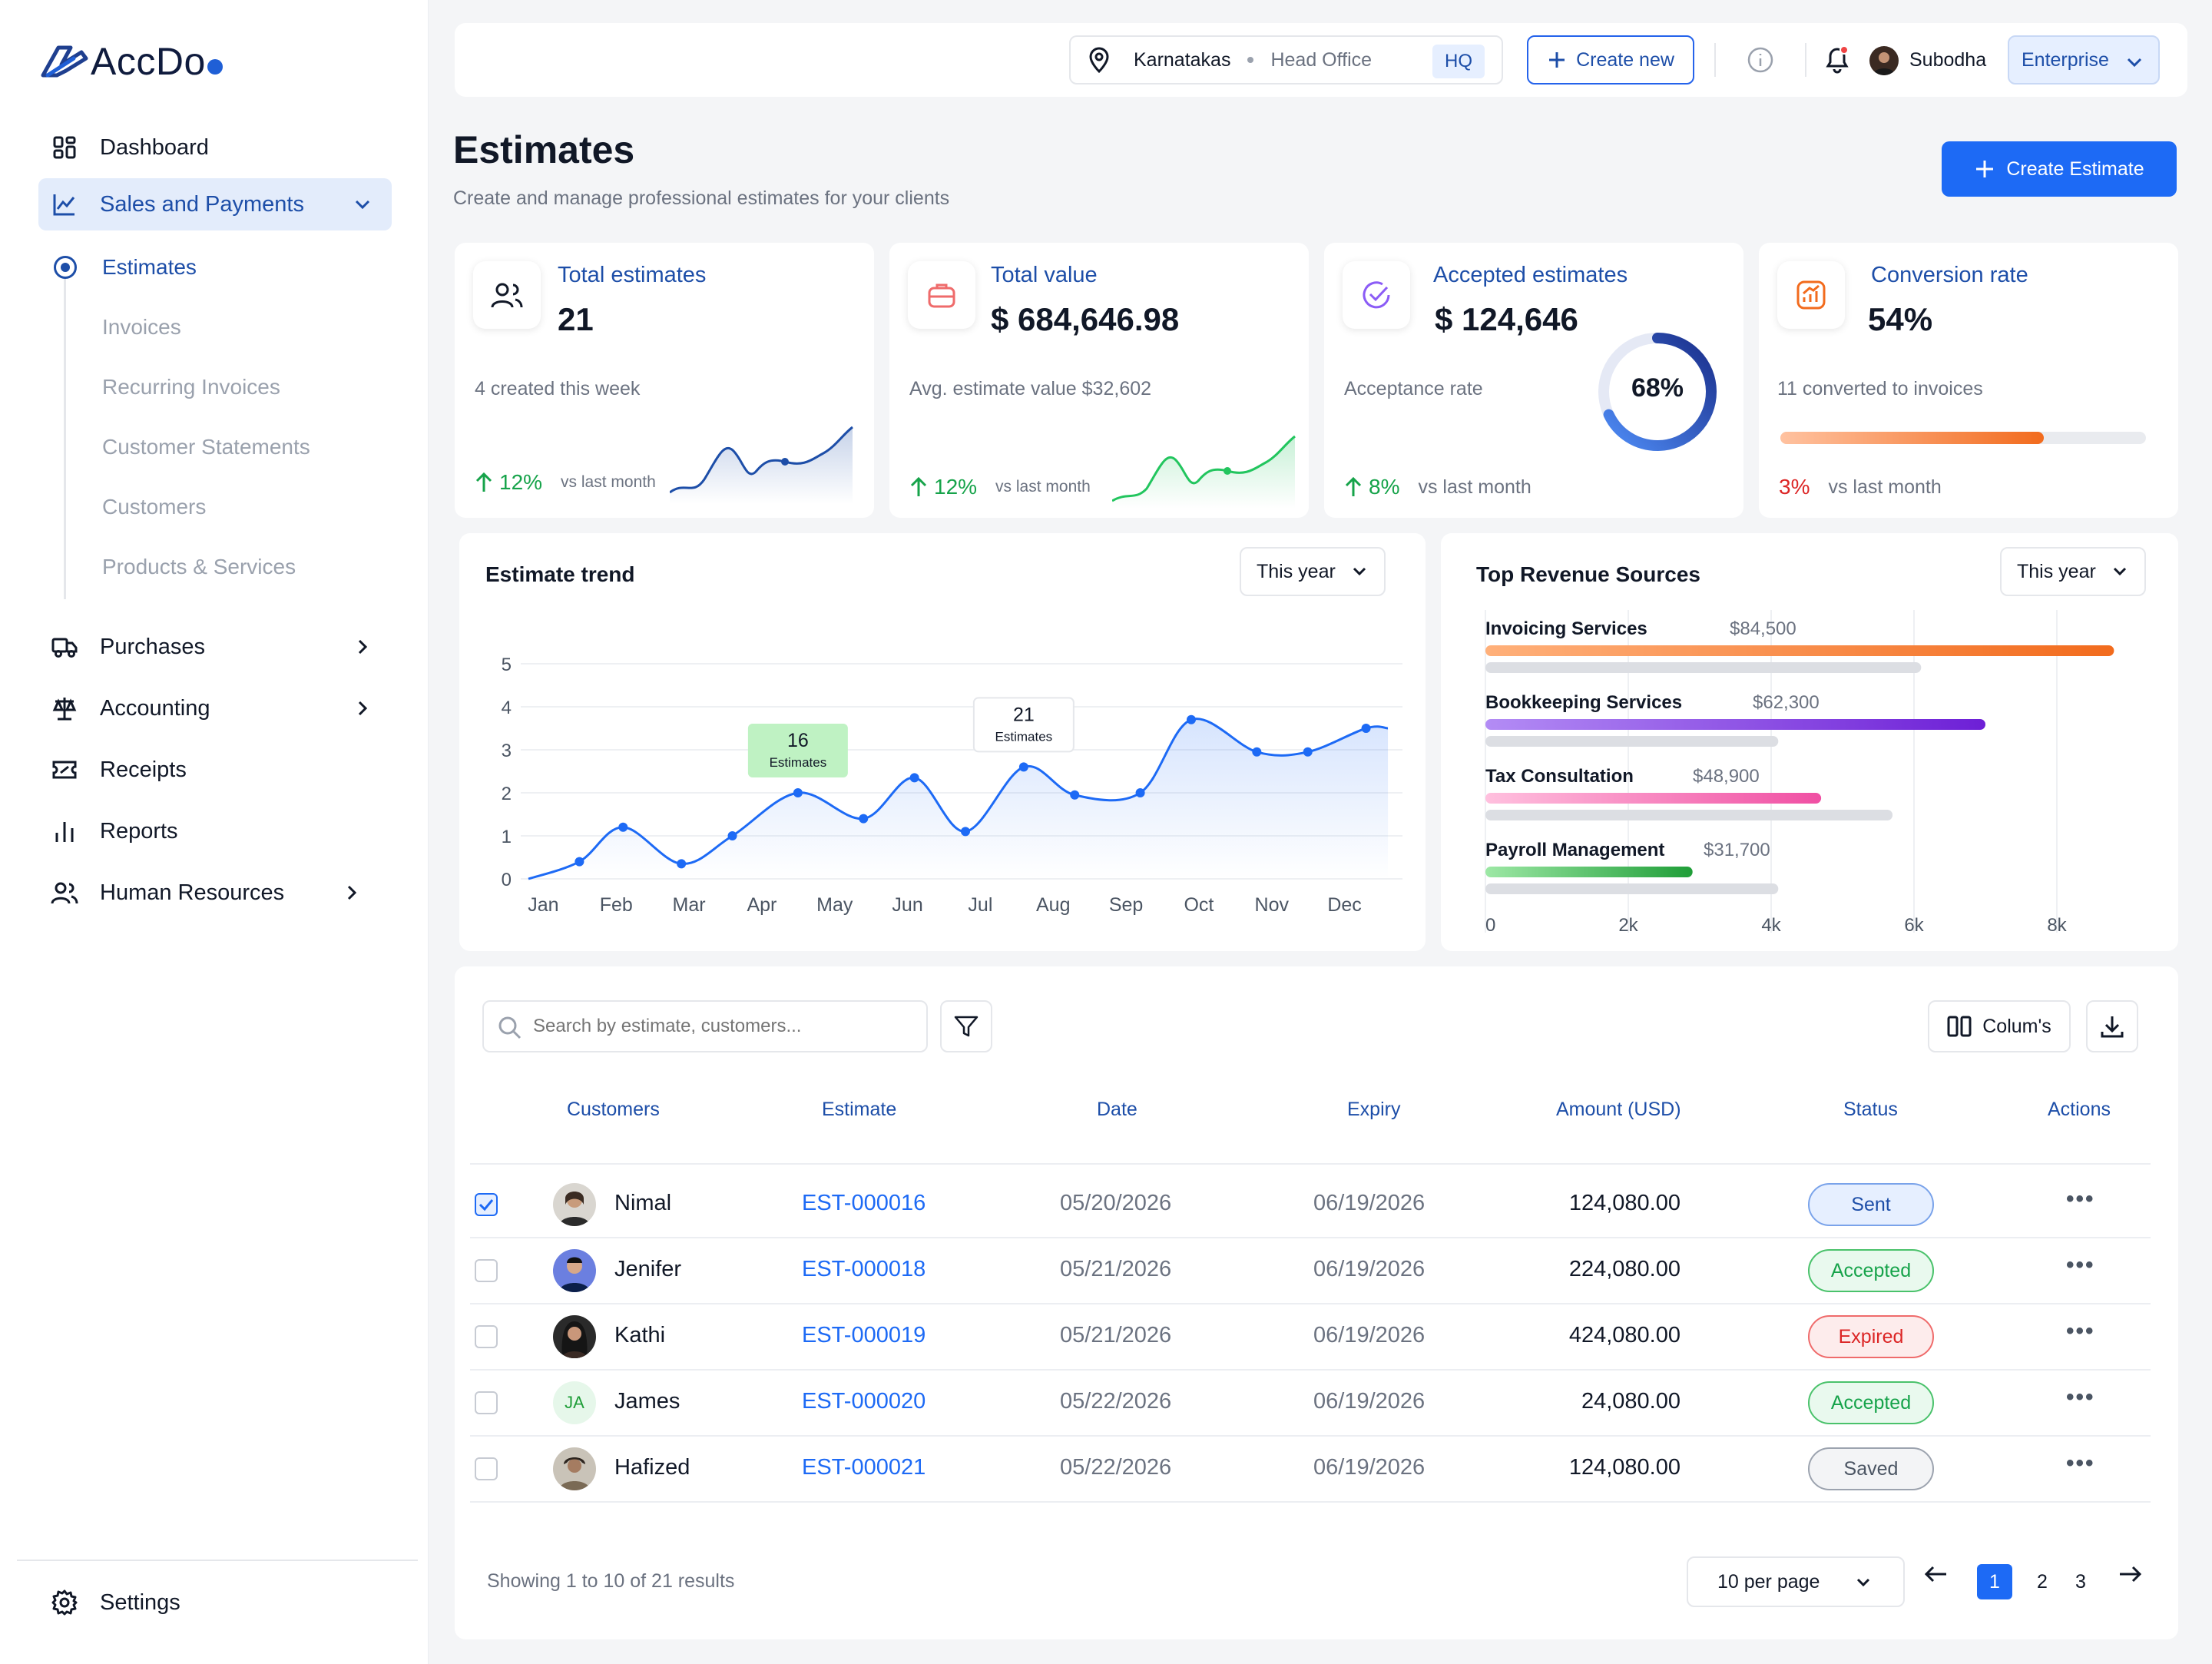  I want to click on nav-accounting: Accounting, so click(215, 708).